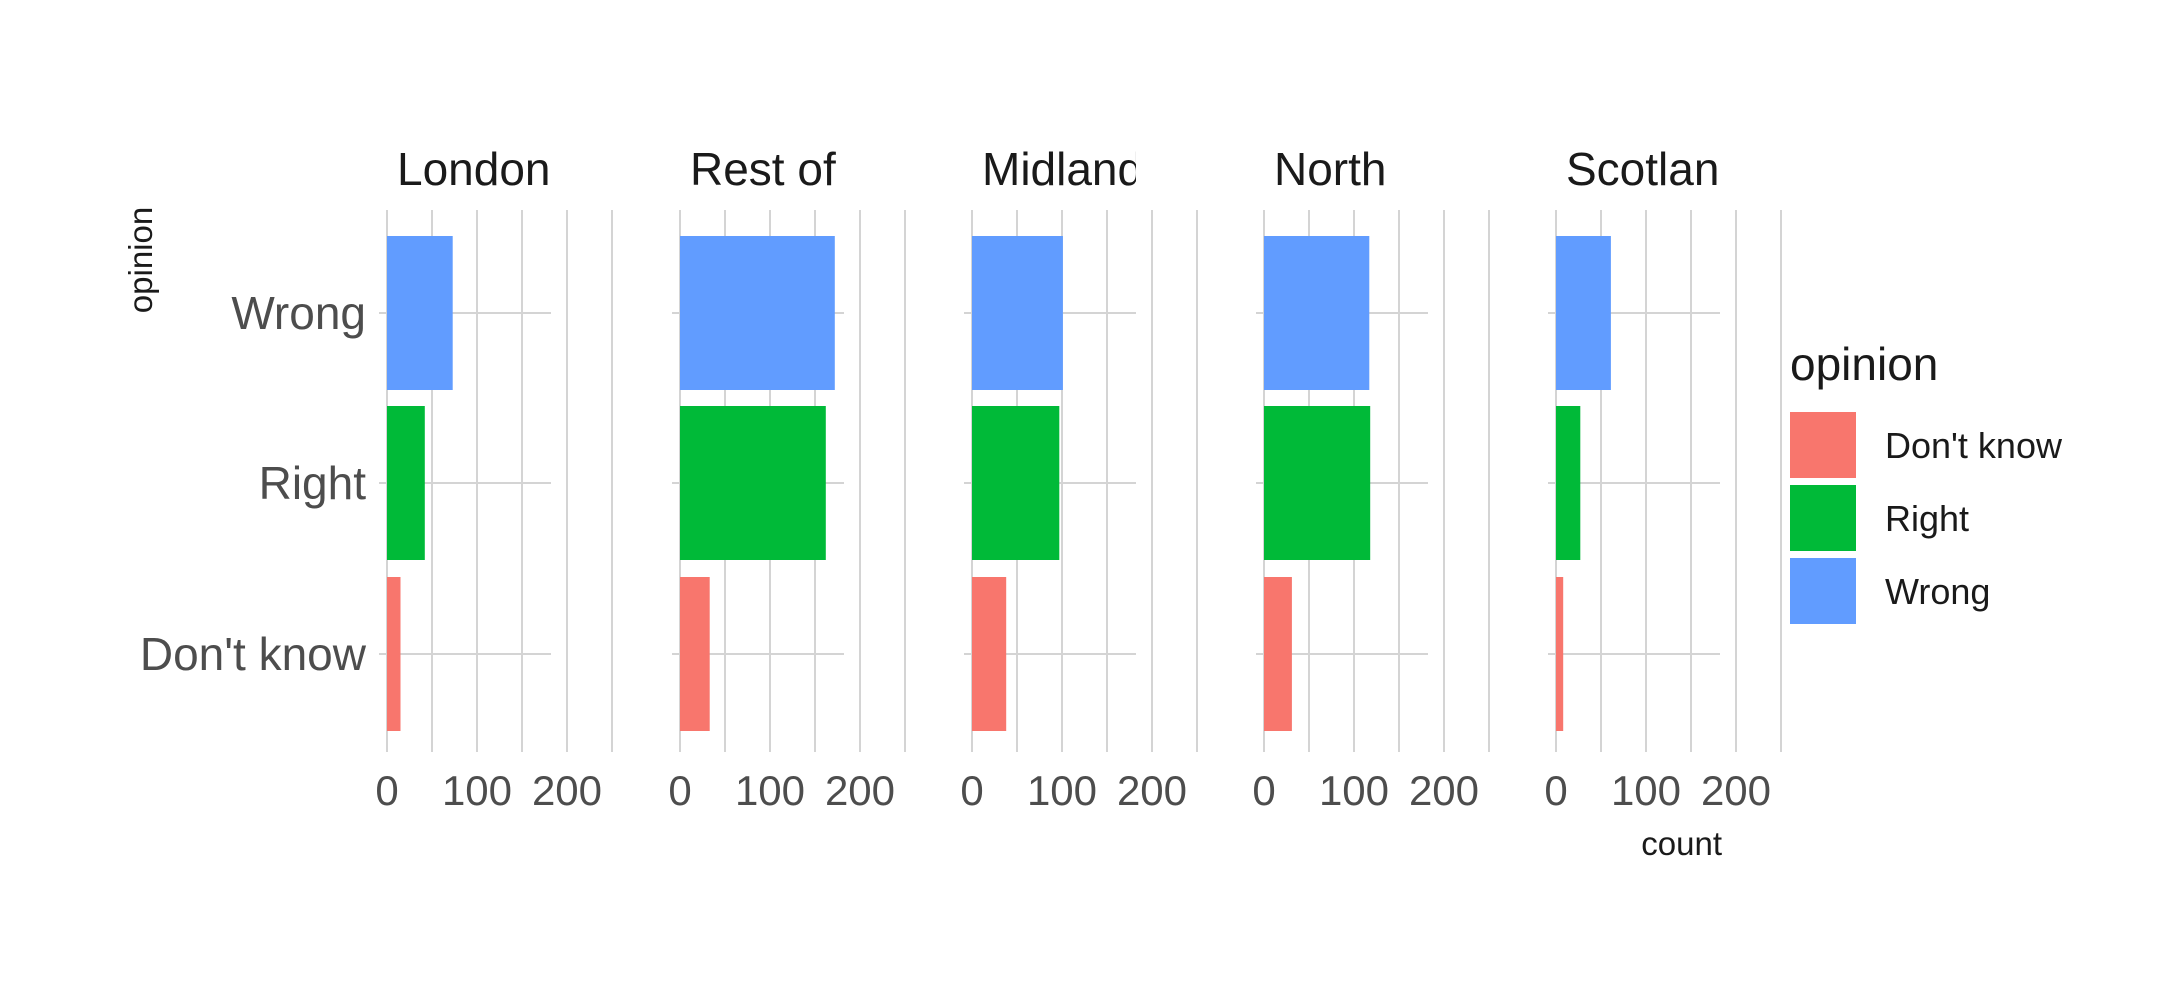 The width and height of the screenshot is (2175, 984). What do you see at coordinates (1583, 313) in the screenshot?
I see `bar-scotland-wrong` at bounding box center [1583, 313].